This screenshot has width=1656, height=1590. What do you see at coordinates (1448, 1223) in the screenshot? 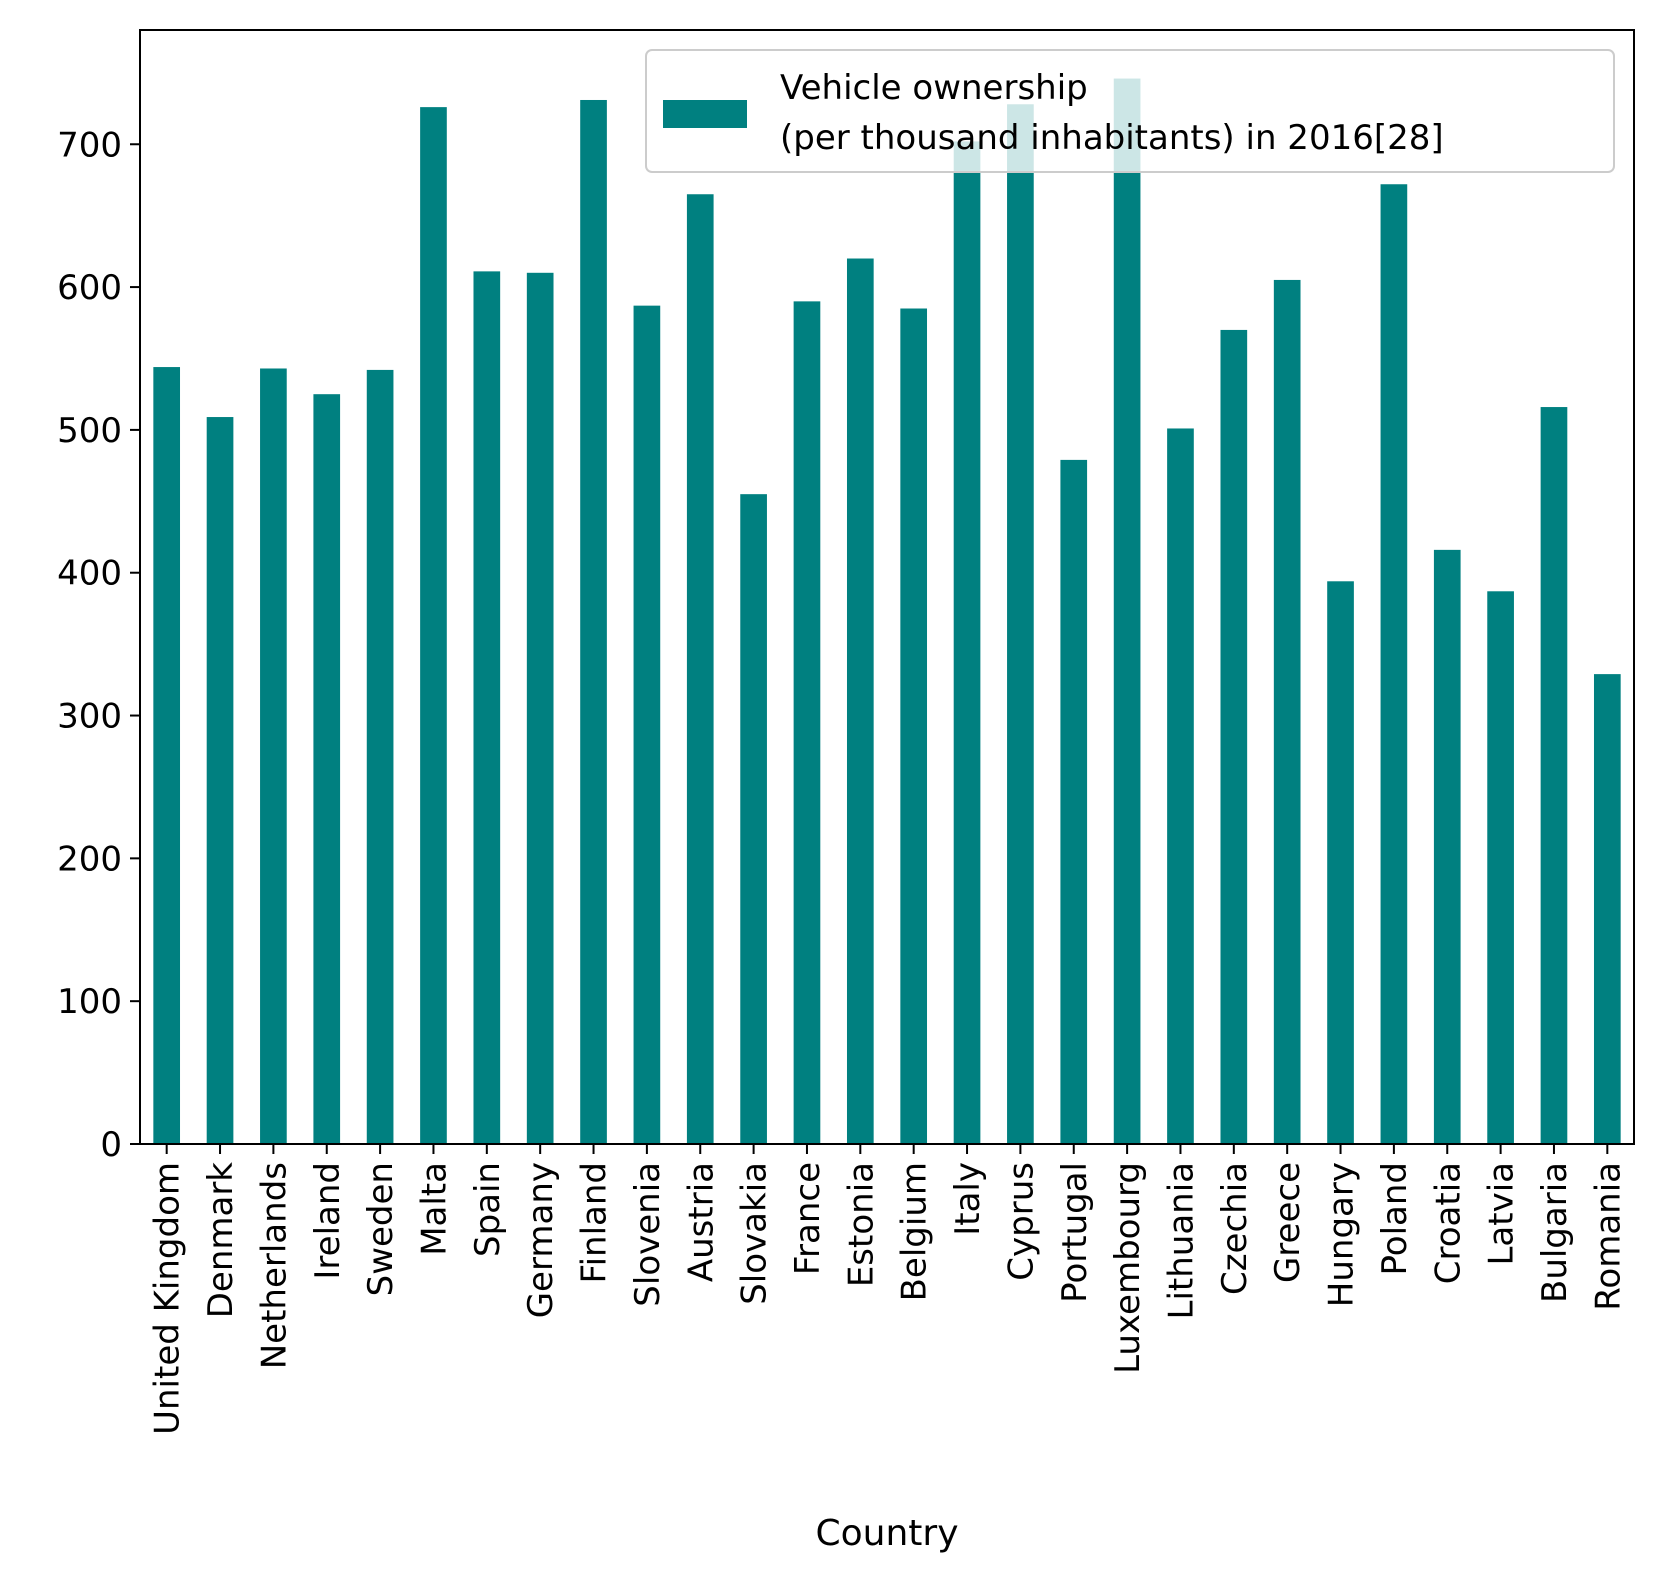
I see `x-tick-label: Croatia` at bounding box center [1448, 1223].